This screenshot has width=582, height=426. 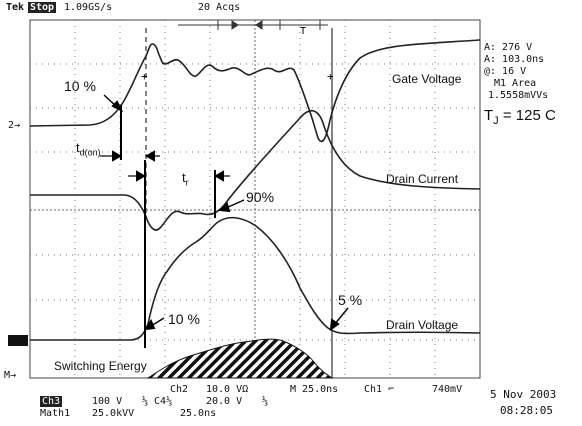 I want to click on switching-energy-label: Switching Energy, so click(x=100, y=366).